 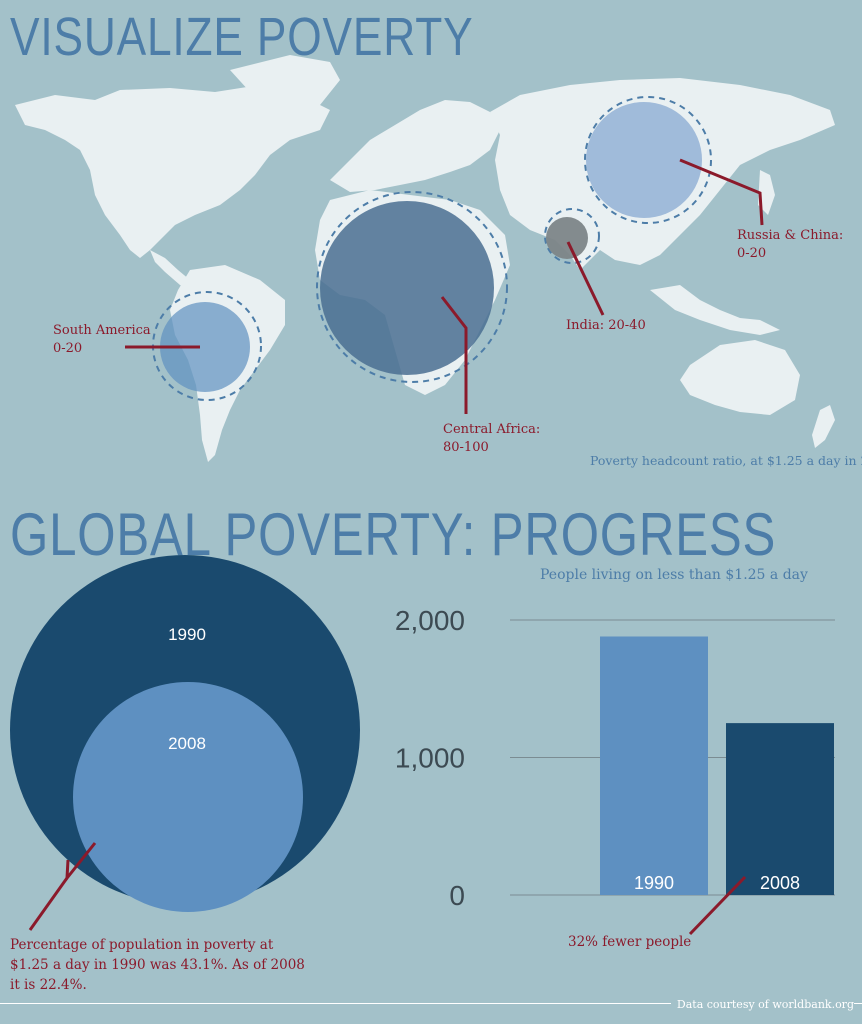 What do you see at coordinates (457, 895) in the screenshot?
I see `y-tick-label: 0` at bounding box center [457, 895].